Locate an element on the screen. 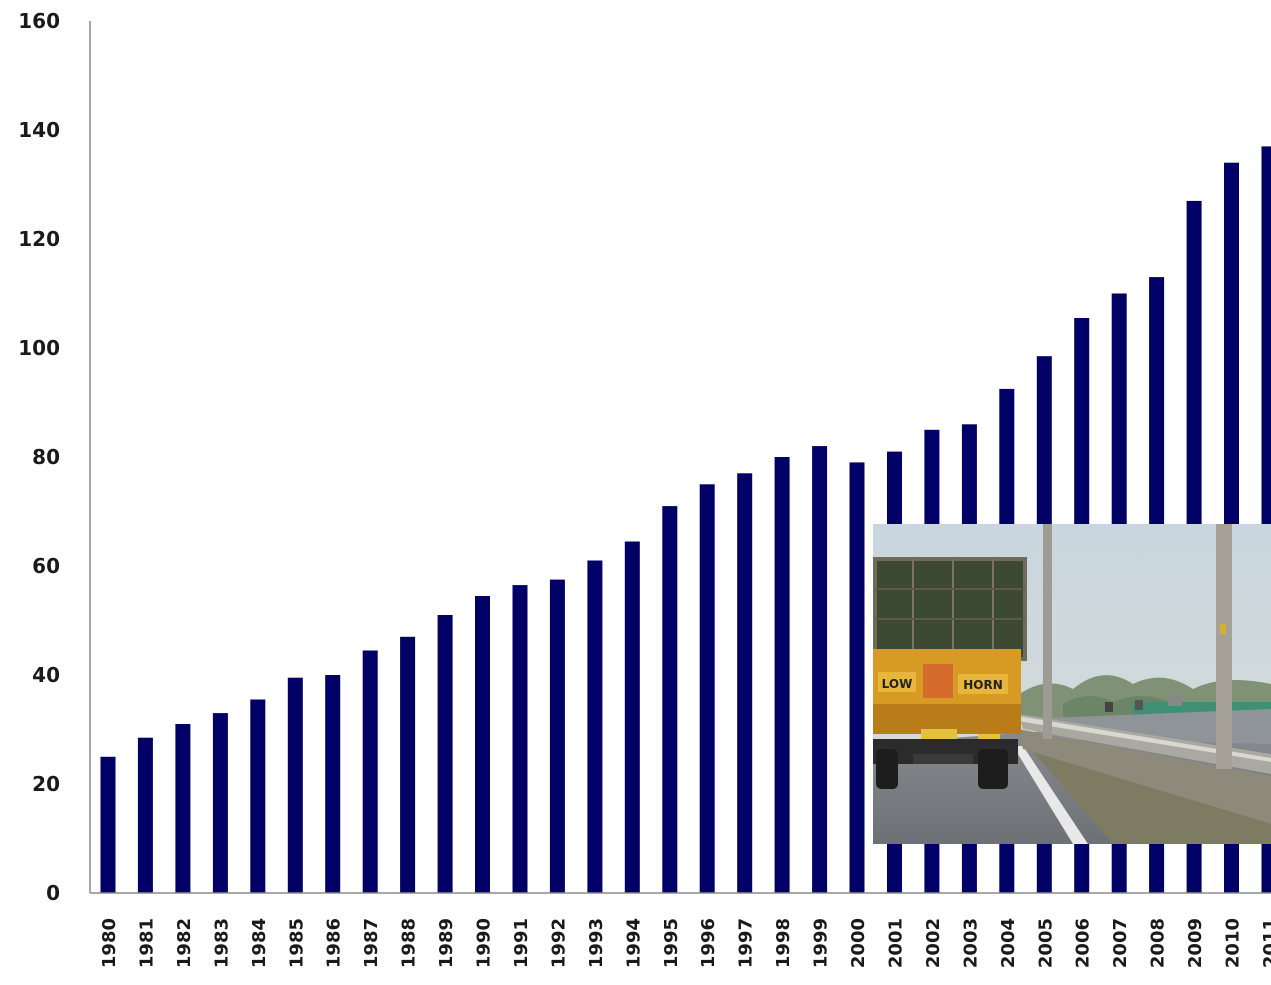 This screenshot has width=1271, height=985. x-tick-label: 1989 is located at coordinates (446, 943).